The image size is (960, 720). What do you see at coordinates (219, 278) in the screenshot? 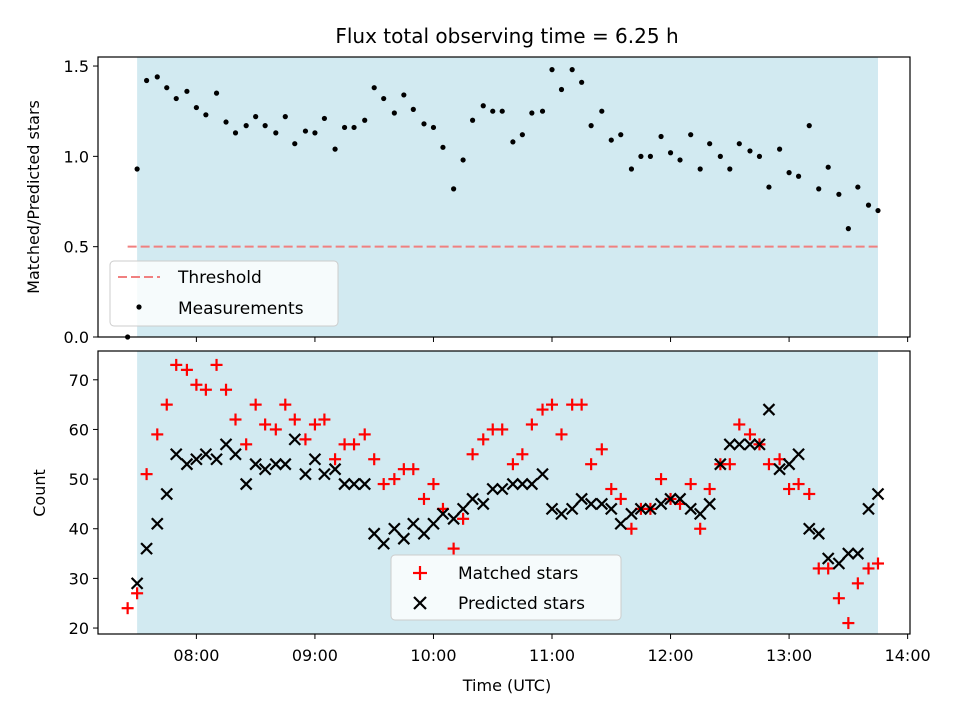
I see `legend-threshold-label: Threshold` at bounding box center [219, 278].